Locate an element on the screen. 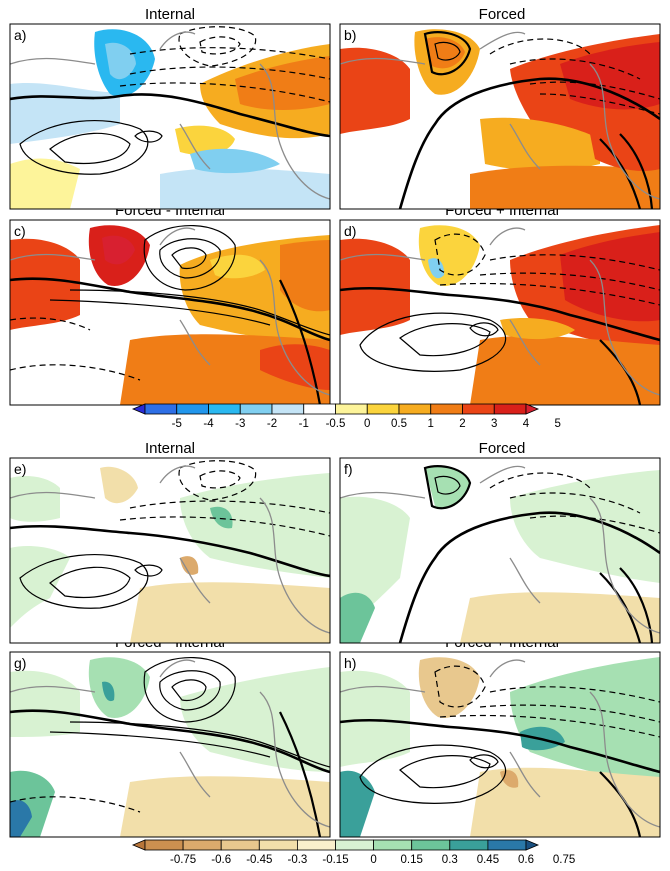  temperature-colorbar-tick-label: 4 is located at coordinates (526, 424).